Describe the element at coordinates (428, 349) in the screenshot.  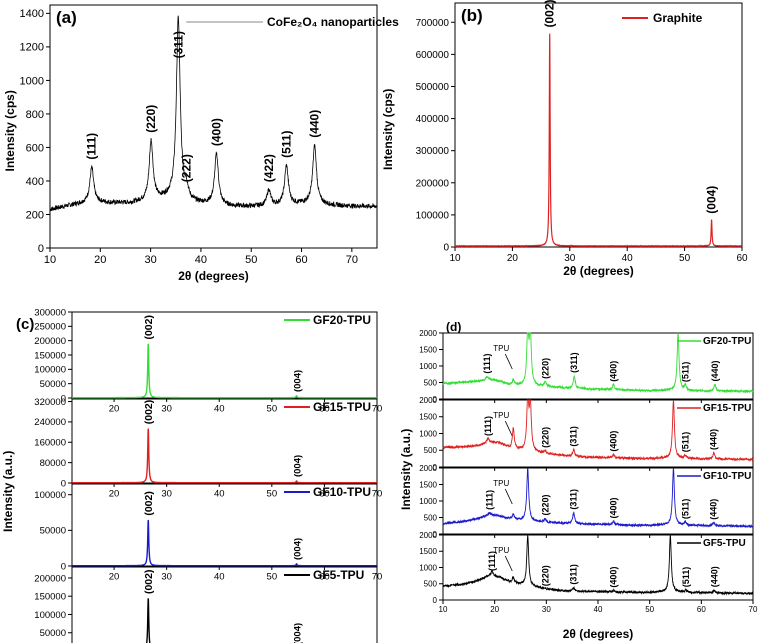
I see `y-tick-label-d0-3: 1500` at that location.